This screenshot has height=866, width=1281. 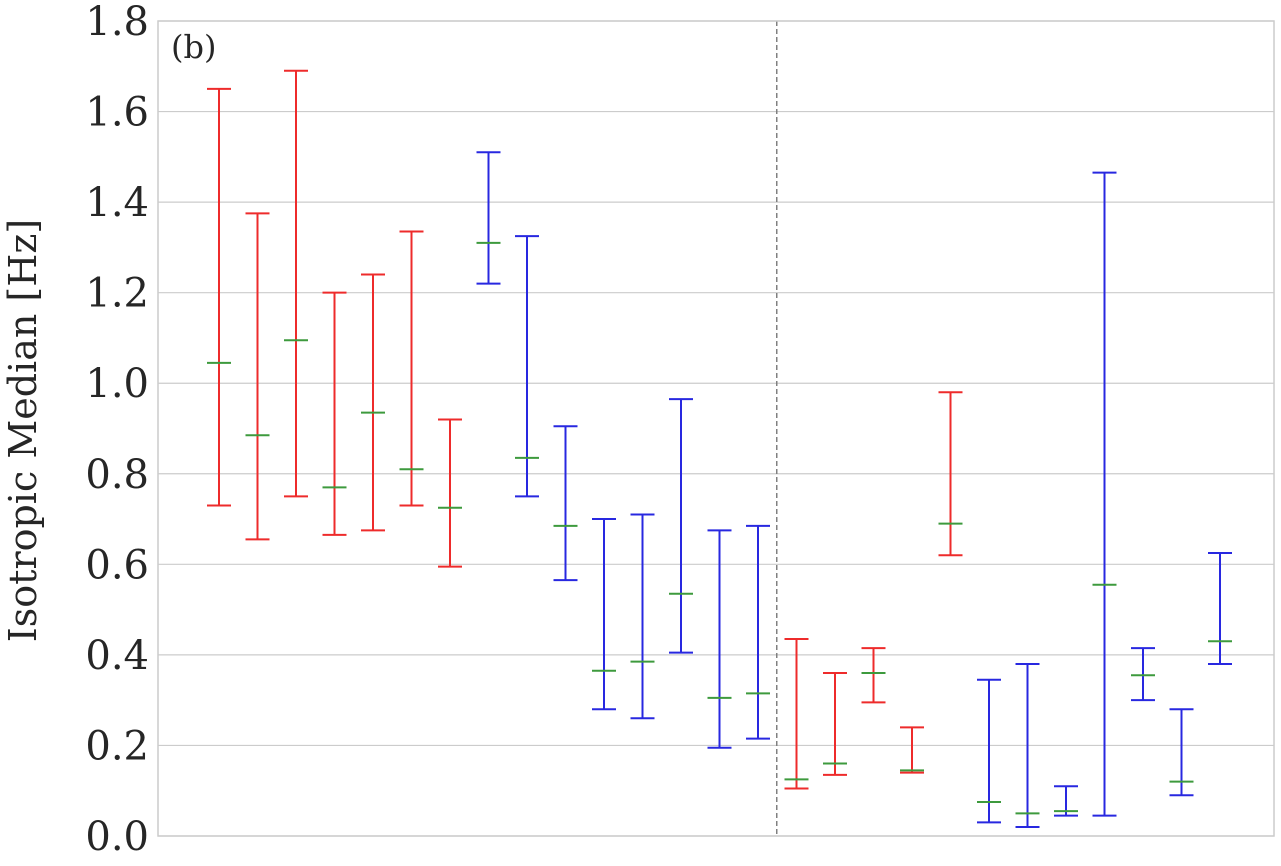 I want to click on y-tick-label: 0.6, so click(x=117, y=565).